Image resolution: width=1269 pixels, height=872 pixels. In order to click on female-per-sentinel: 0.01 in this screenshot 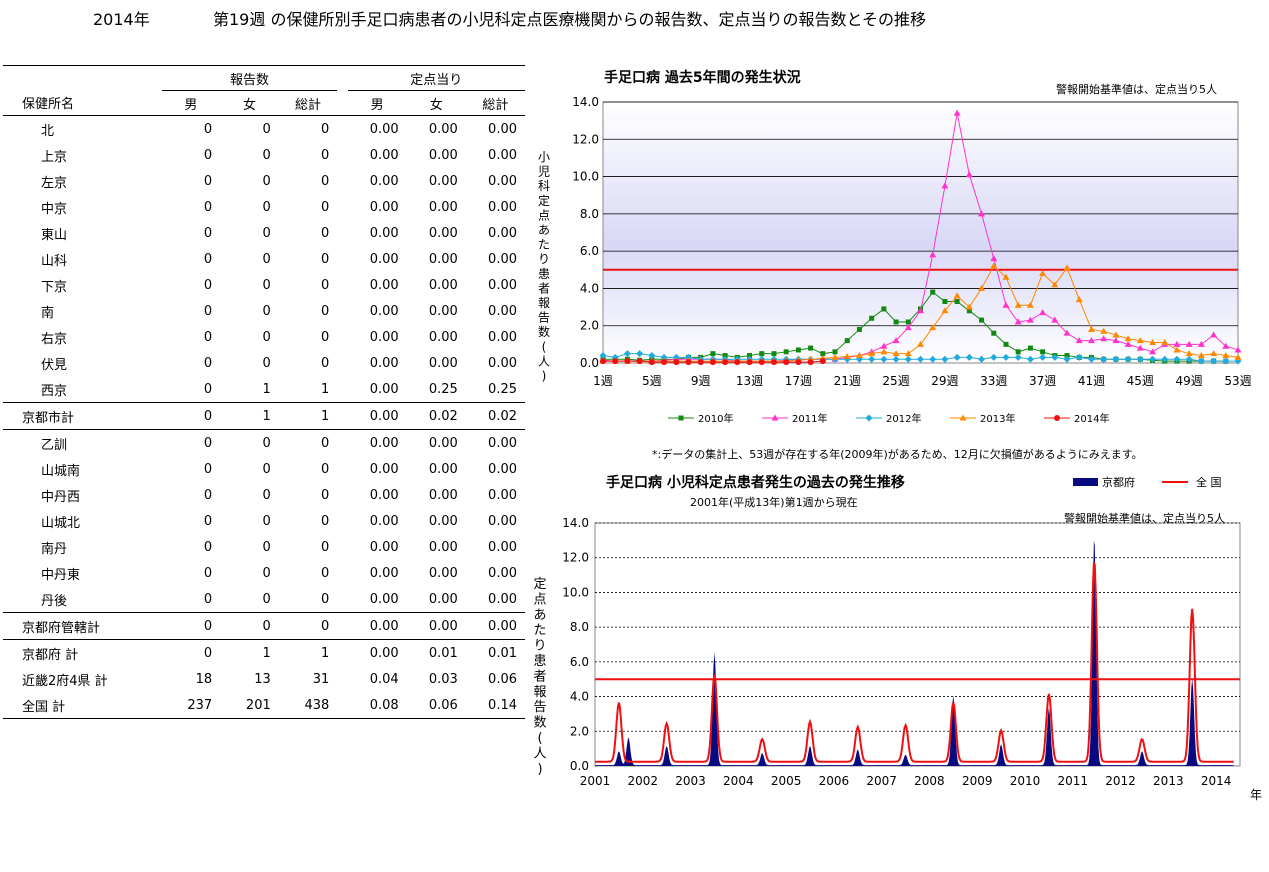, I will do `click(436, 652)`.